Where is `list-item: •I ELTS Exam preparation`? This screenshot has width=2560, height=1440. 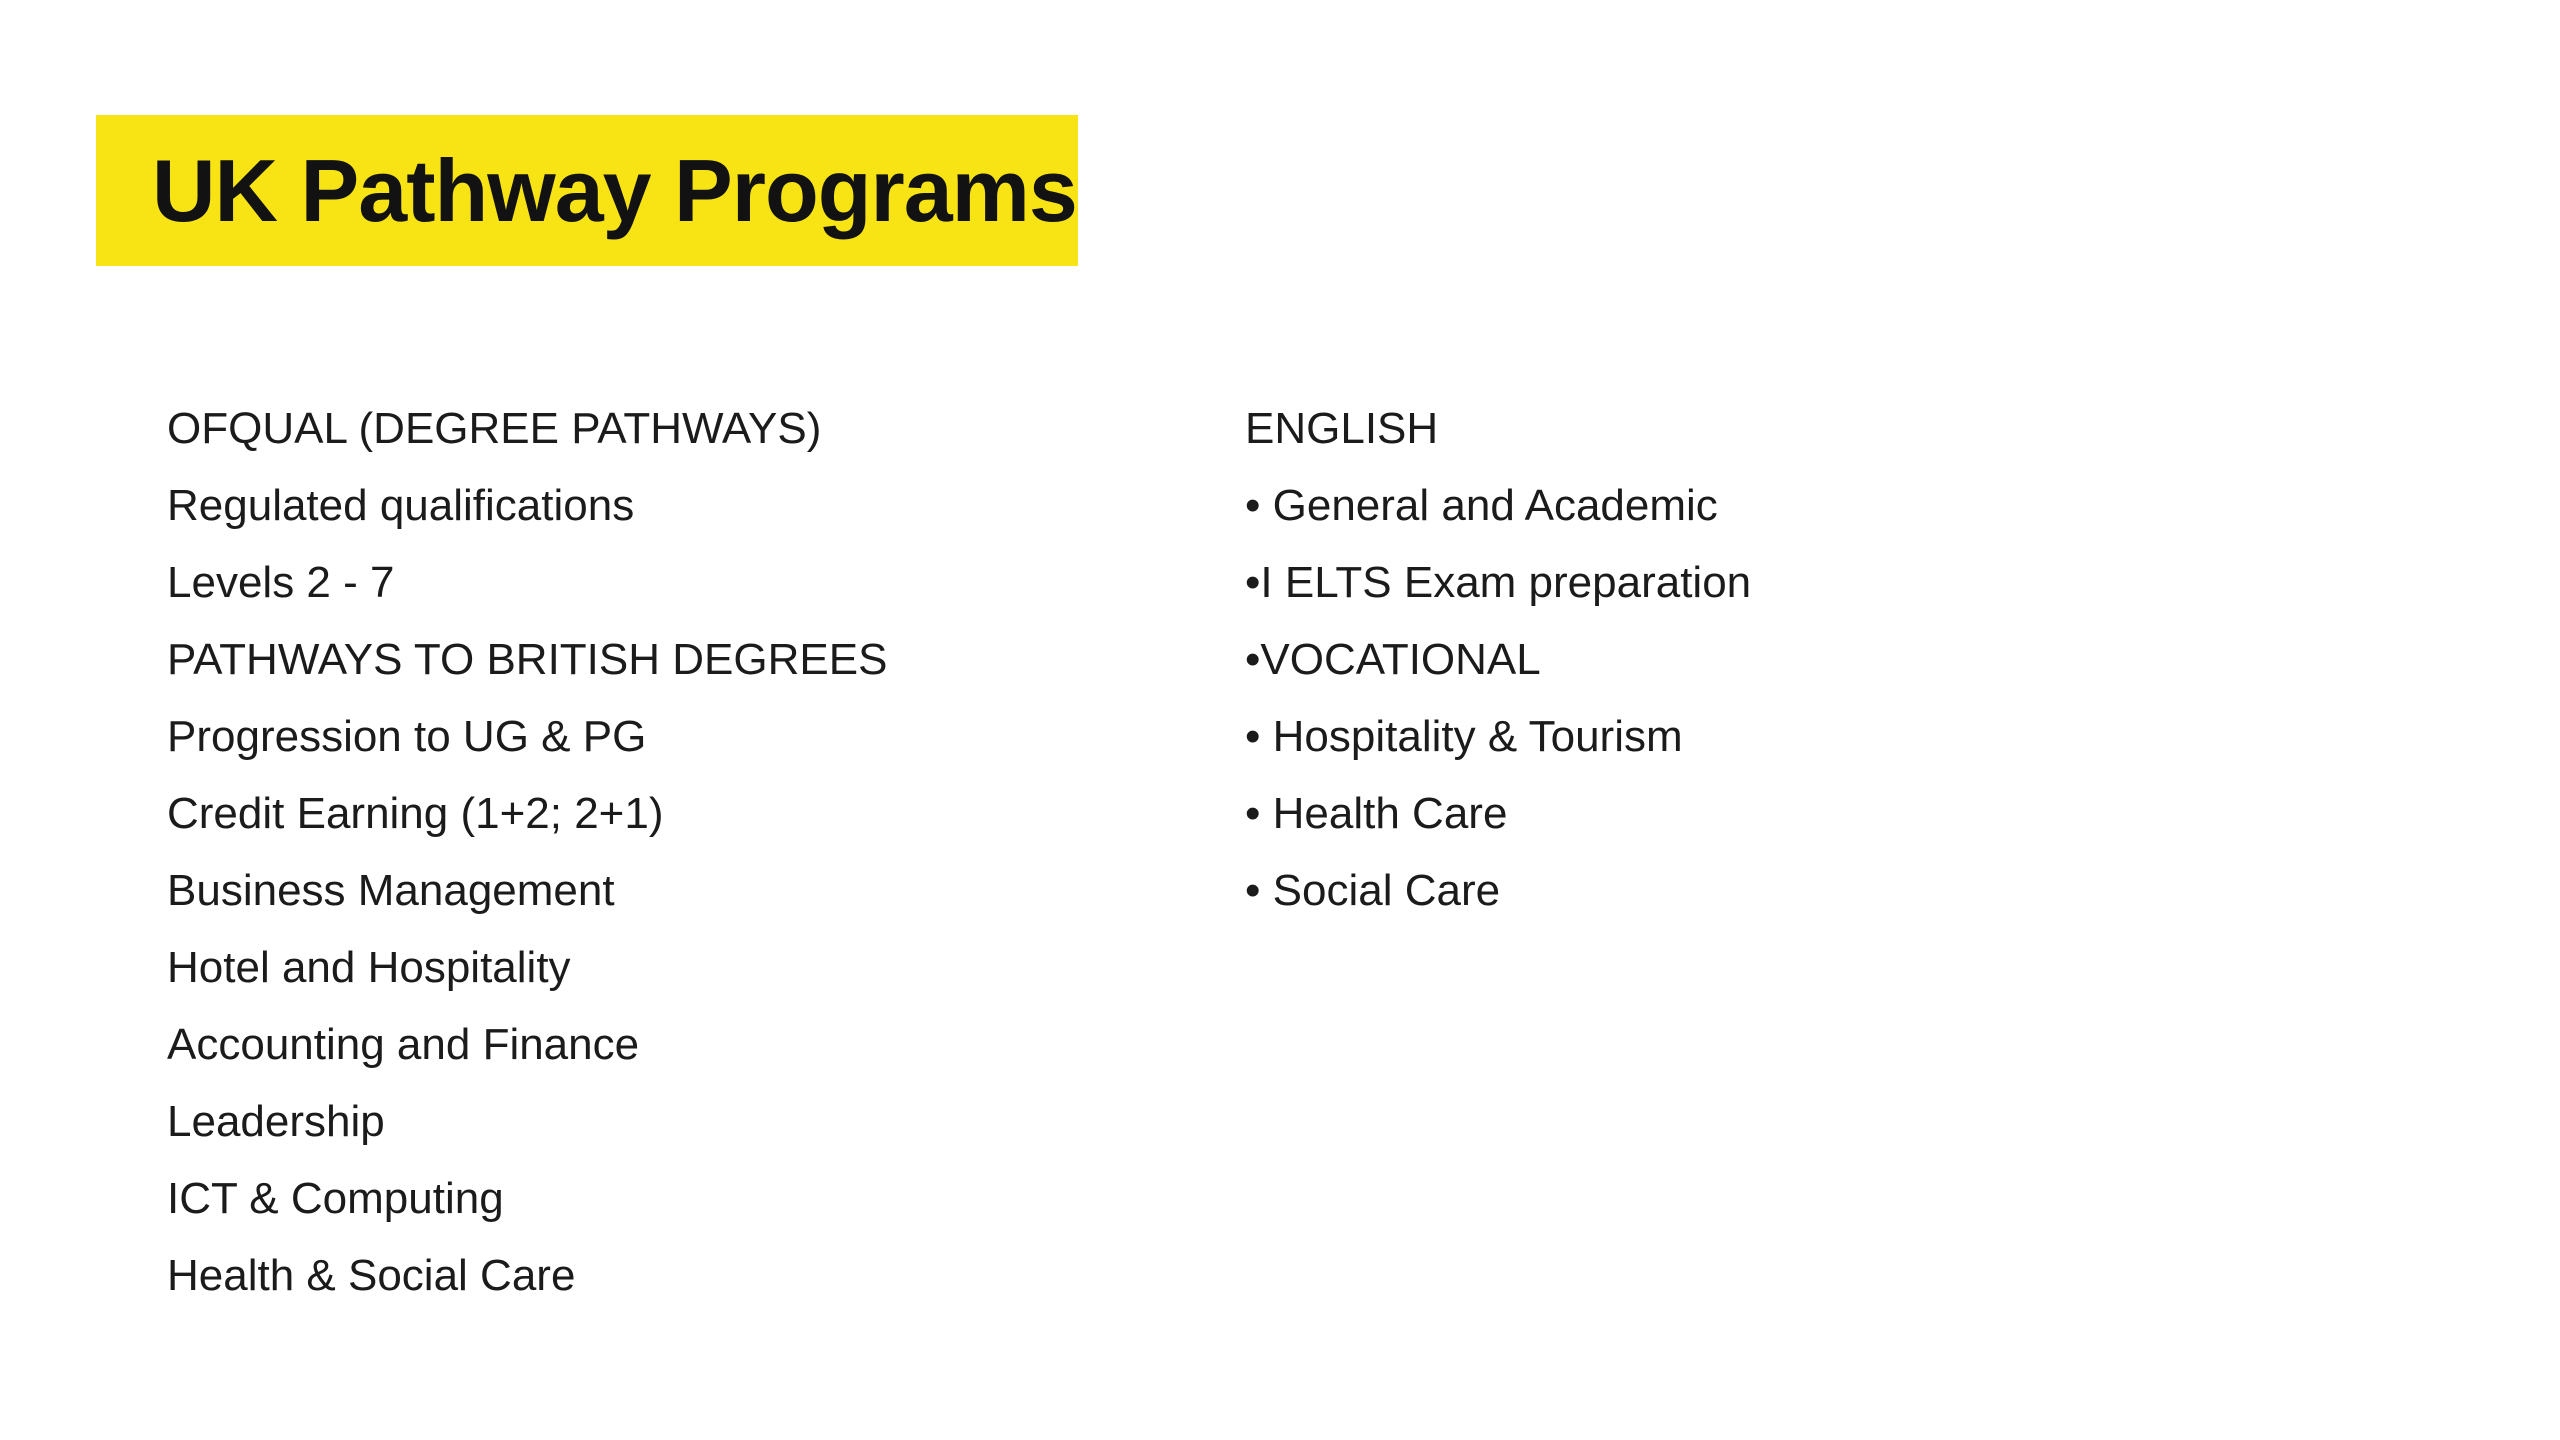
list-item: •I ELTS Exam preparation is located at coordinates (1498, 582).